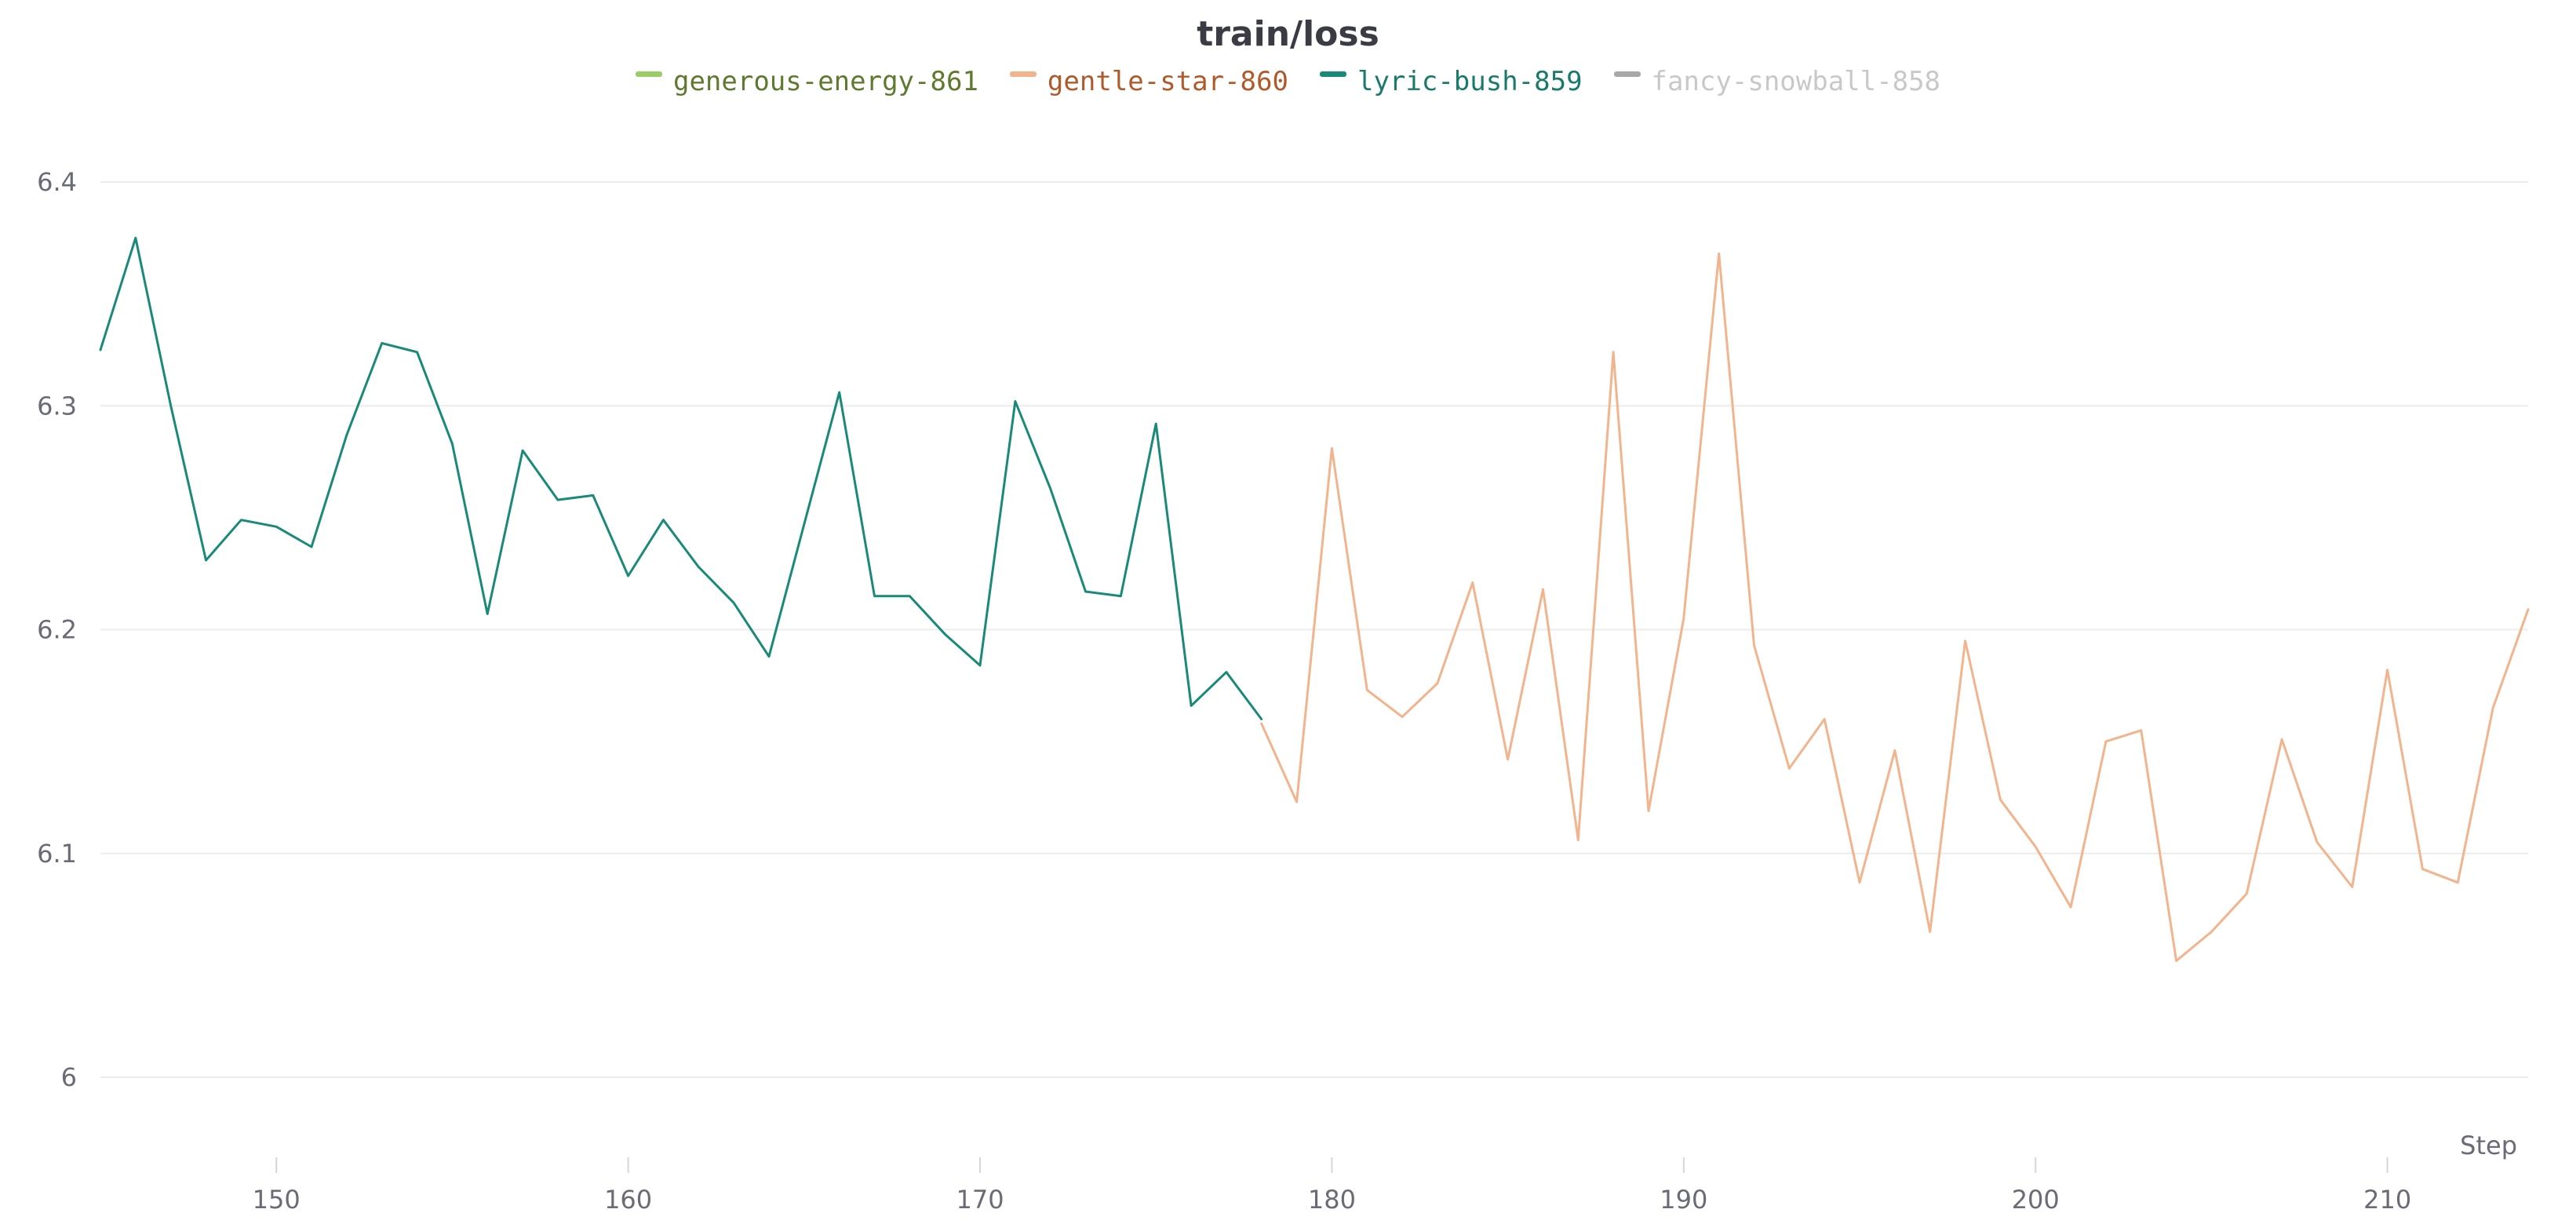 Image resolution: width=2576 pixels, height=1231 pixels. Describe the element at coordinates (825, 81) in the screenshot. I see `legend-label: generous-energy-861` at that location.